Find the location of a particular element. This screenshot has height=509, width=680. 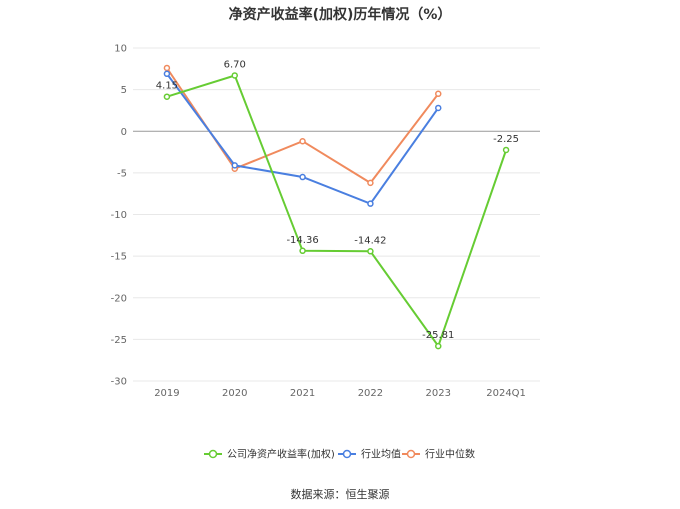

legend-label: 行业中位数 is located at coordinates (450, 454).